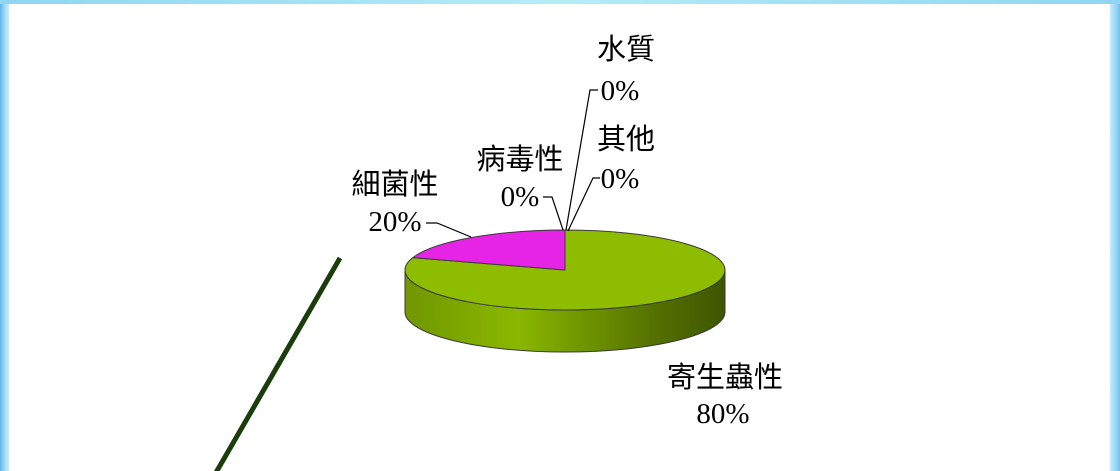 The image size is (1120, 471). Describe the element at coordinates (626, 49) in the screenshot. I see `data-label-name-4: 水質` at that location.